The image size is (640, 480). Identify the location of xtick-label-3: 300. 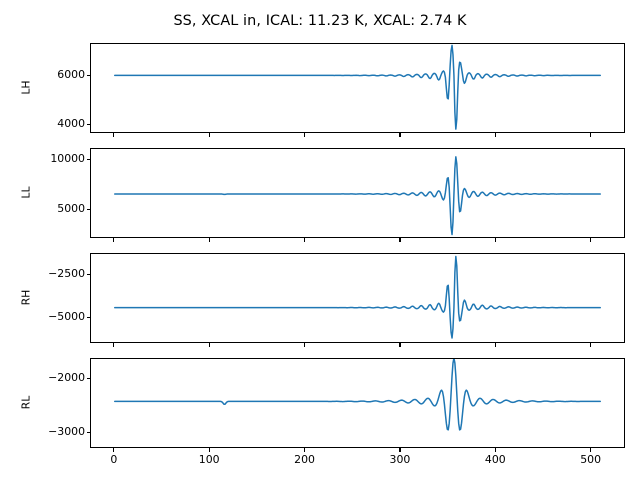
(400, 459).